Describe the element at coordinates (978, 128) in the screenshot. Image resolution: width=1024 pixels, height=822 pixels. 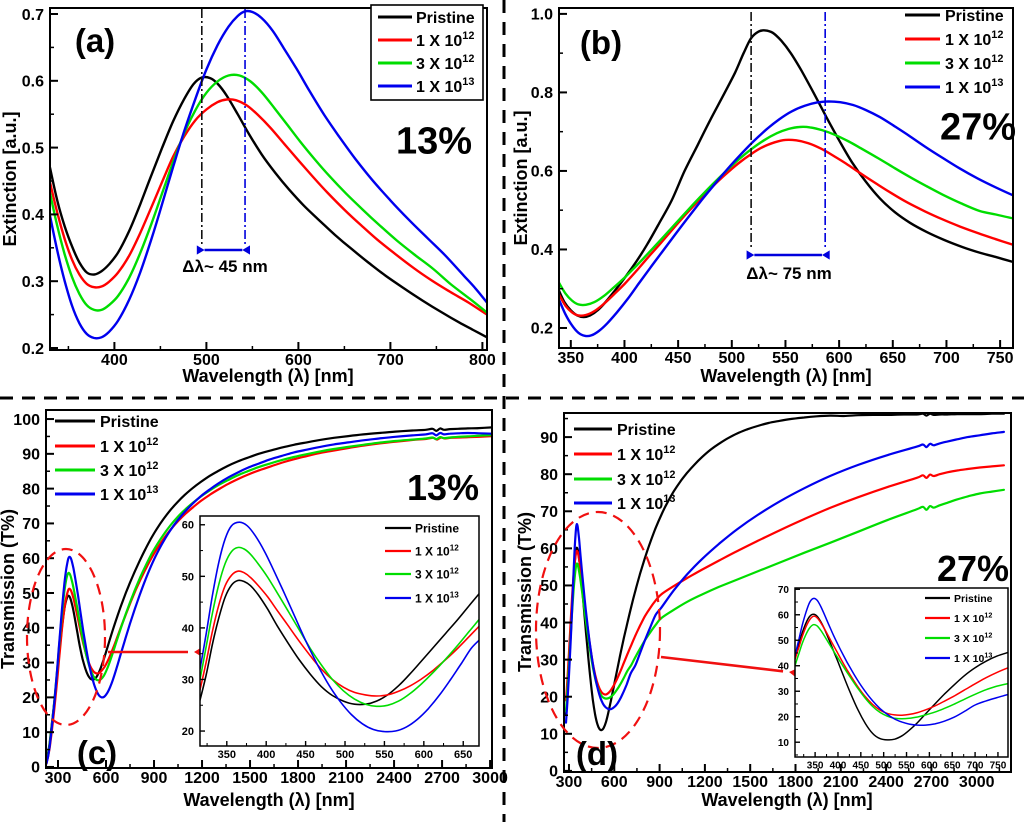
I see `percent-label-b: 27%` at that location.